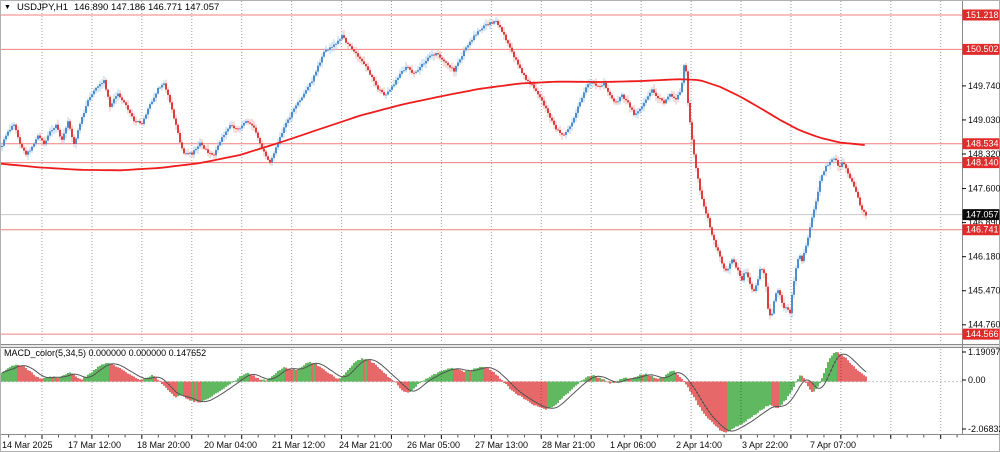 Image resolution: width=1000 pixels, height=452 pixels. What do you see at coordinates (984, 429) in the screenshot?
I see `macd-axis-label: -2.068327` at bounding box center [984, 429].